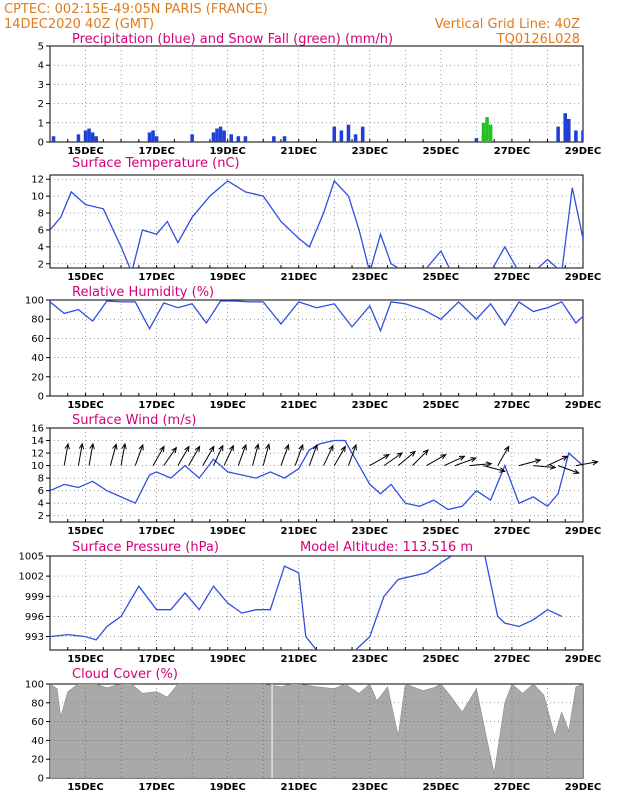  What do you see at coordinates (41, 214) in the screenshot?
I see `y-tick-label: 8` at bounding box center [41, 214].